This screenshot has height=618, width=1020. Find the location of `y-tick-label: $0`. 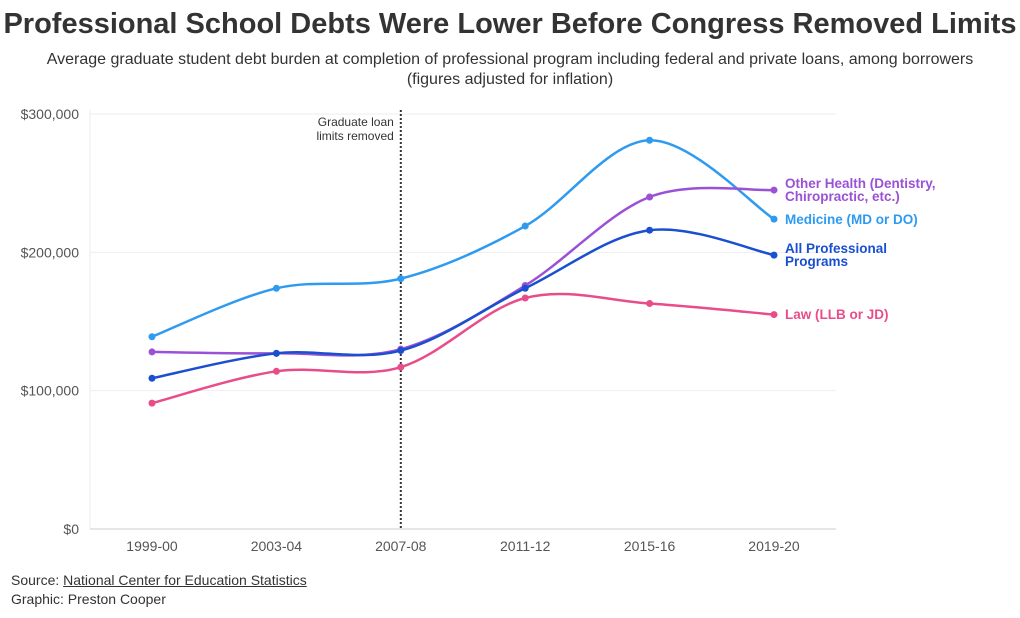

y-tick-label: $0 is located at coordinates (71, 529).